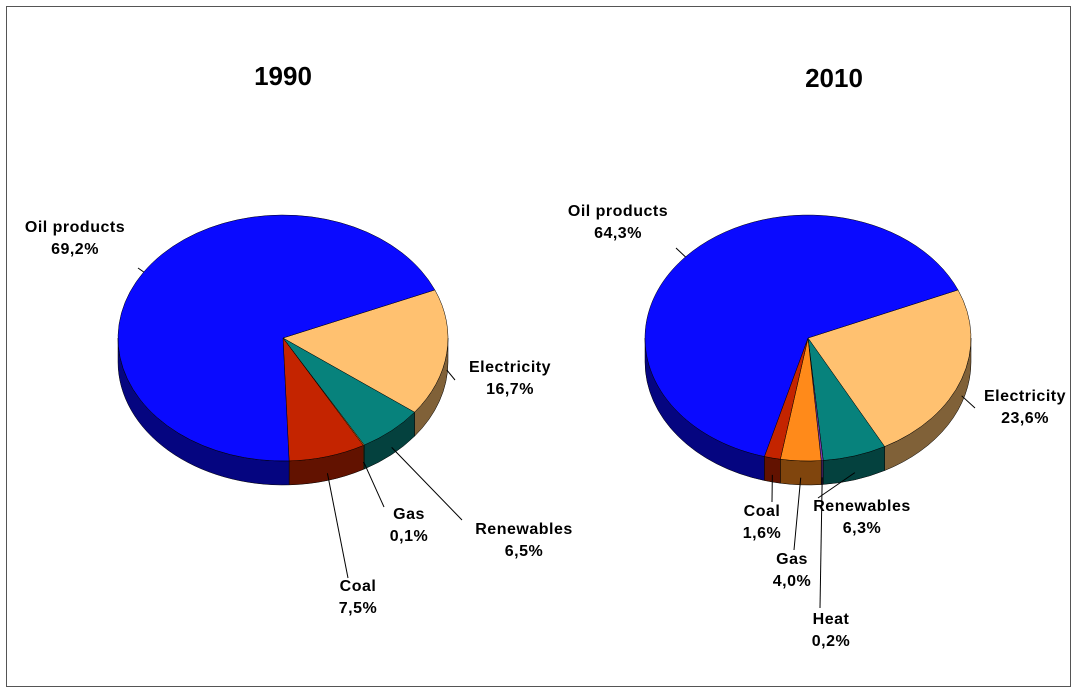  What do you see at coordinates (524, 551) in the screenshot?
I see `slice-value: 6,5%` at bounding box center [524, 551].